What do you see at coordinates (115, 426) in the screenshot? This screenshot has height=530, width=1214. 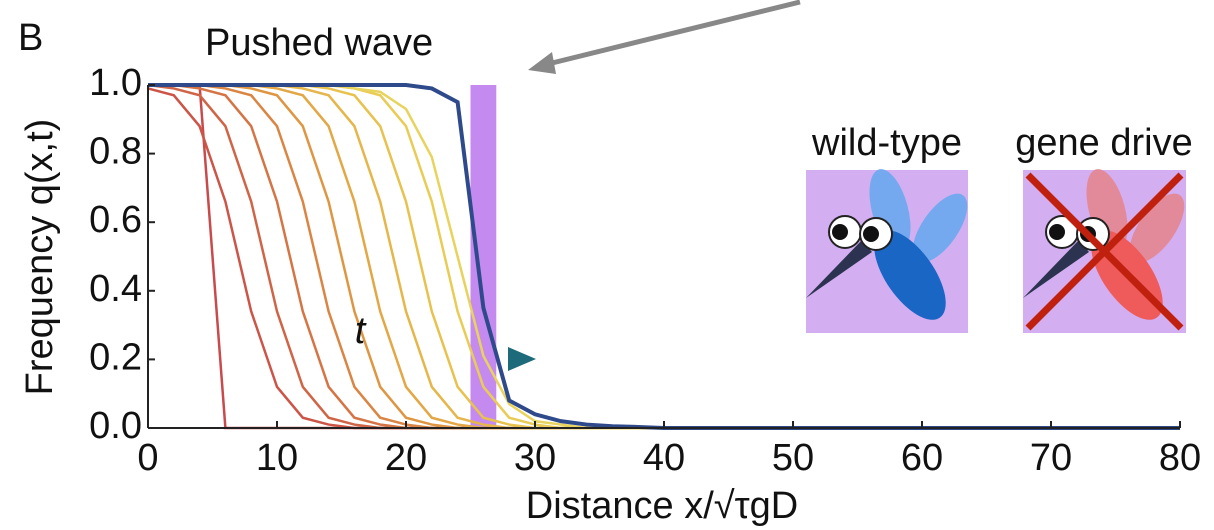 I see `y-tick-label: 0.0` at bounding box center [115, 426].